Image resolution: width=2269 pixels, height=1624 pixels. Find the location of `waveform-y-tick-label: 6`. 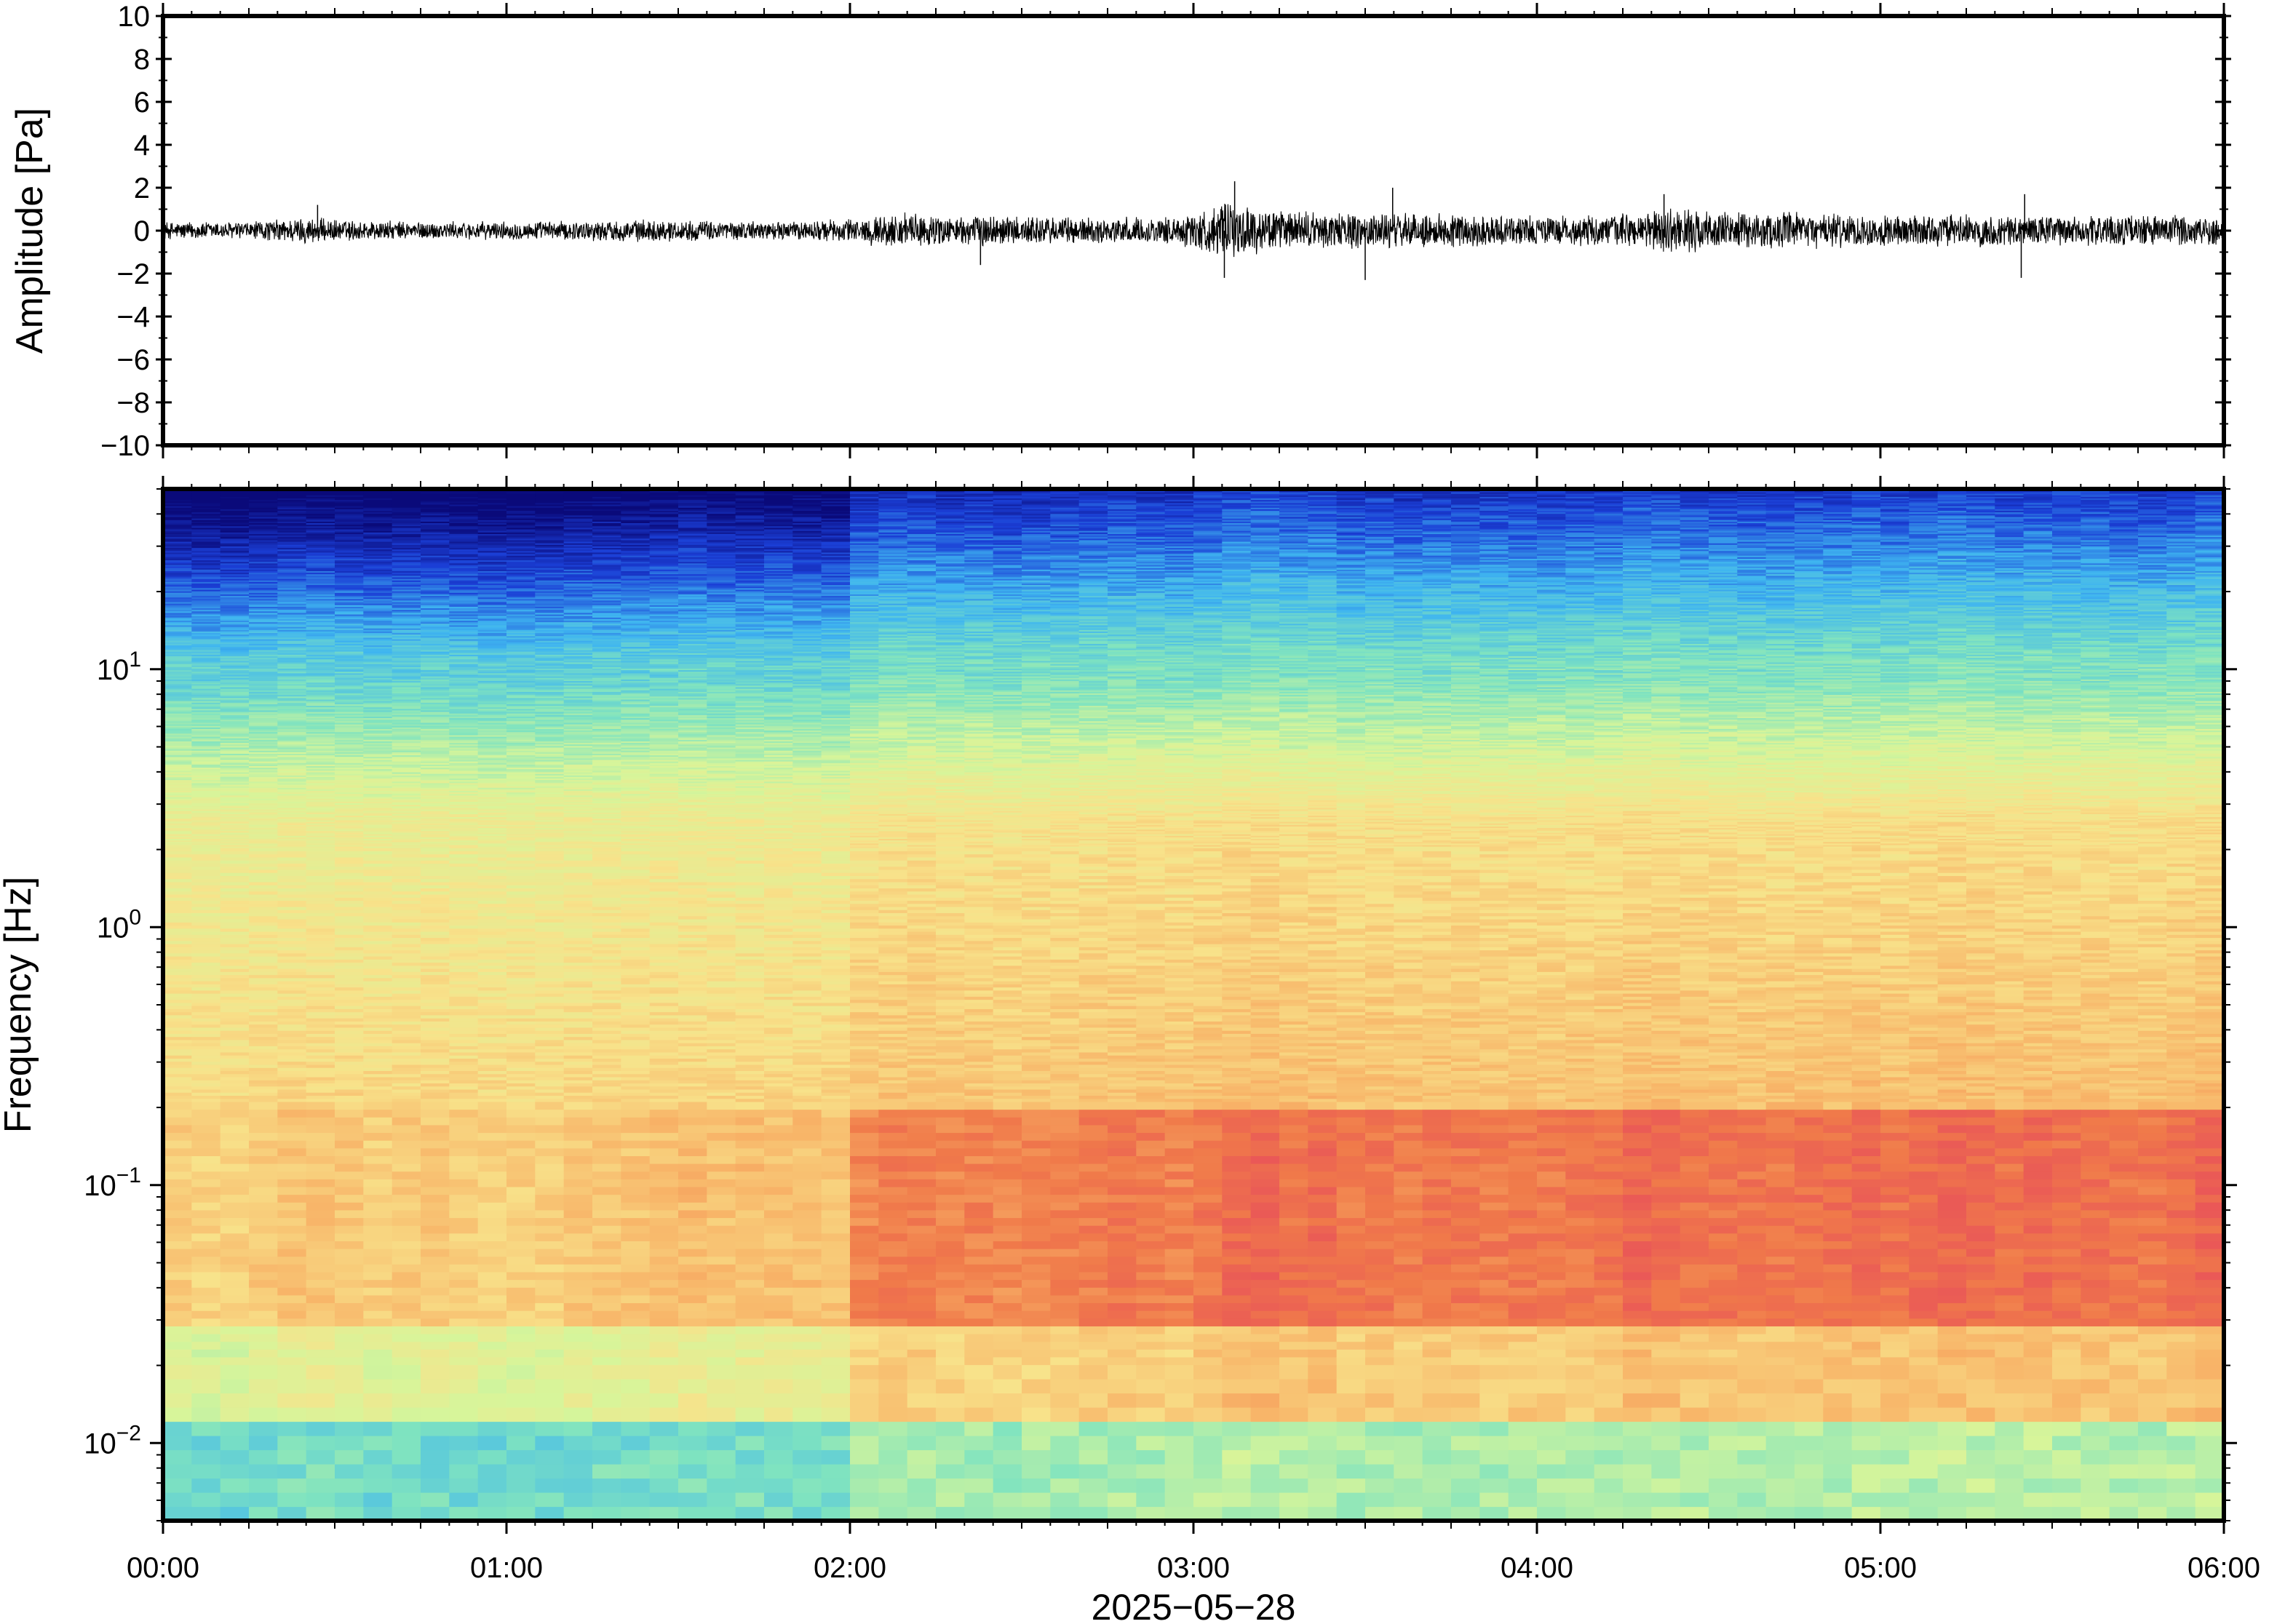

waveform-y-tick-label: 6 is located at coordinates (142, 103).